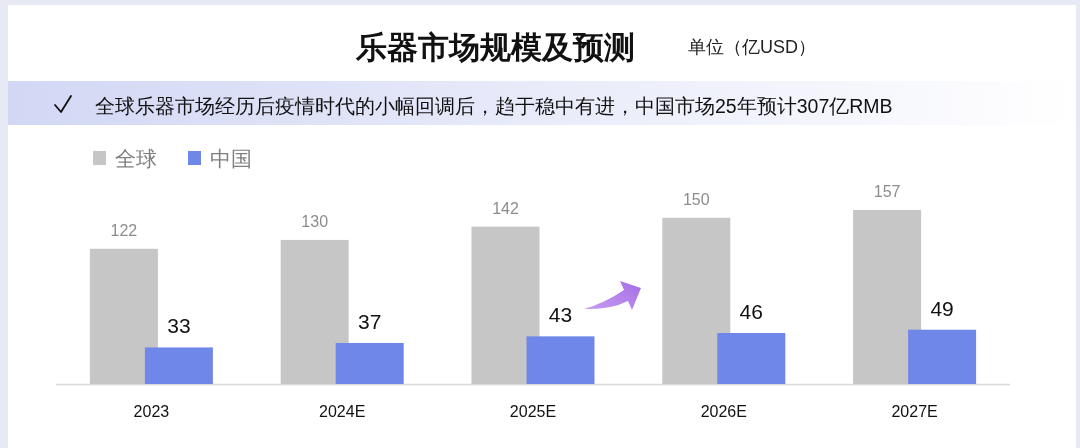 The image size is (1080, 448). What do you see at coordinates (151, 411) in the screenshot?
I see `x-tick-label: 2023` at bounding box center [151, 411].